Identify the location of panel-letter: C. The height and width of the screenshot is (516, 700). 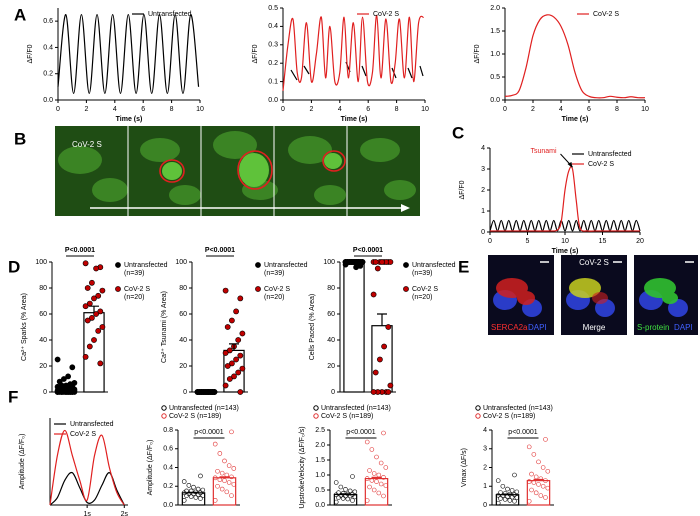
(458, 132).